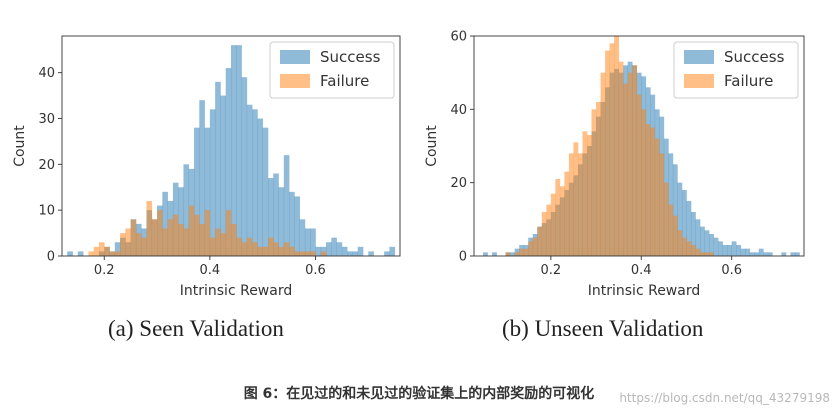 Image resolution: width=838 pixels, height=420 pixels. I want to click on success-legend-swatch, so click(699, 57).